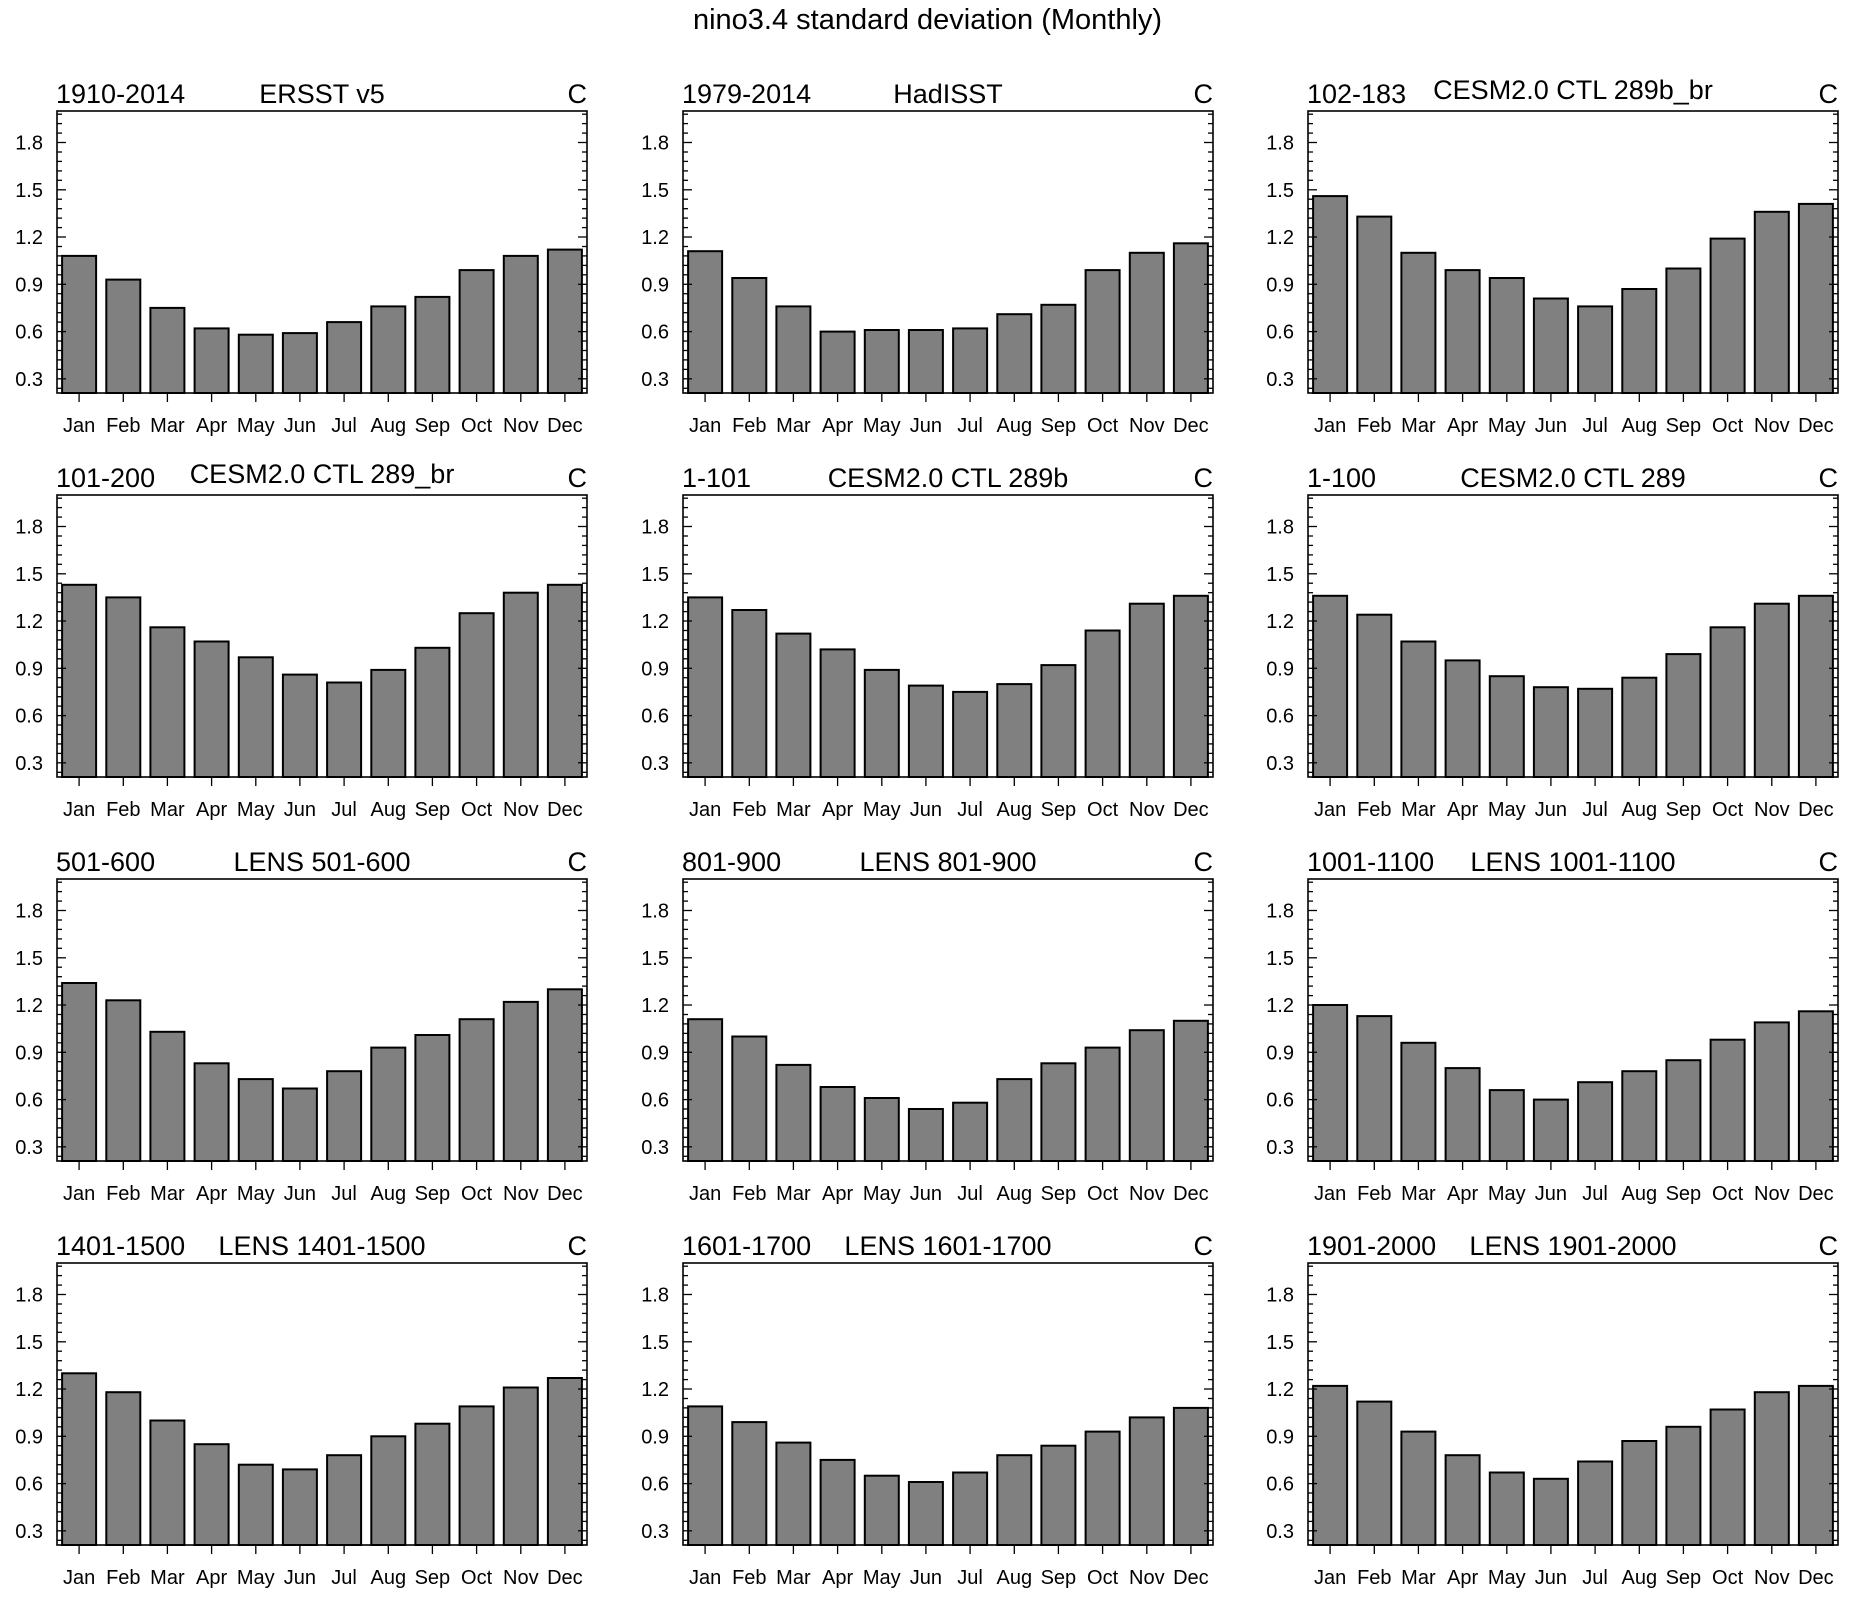 The width and height of the screenshot is (1855, 1598). I want to click on panel-center-title: LENS 501-600, so click(321, 862).